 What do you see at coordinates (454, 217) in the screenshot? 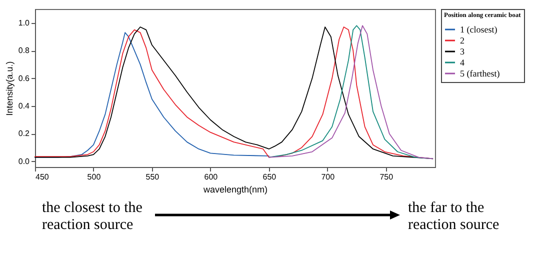
I see `text: the far to the reaction source` at bounding box center [454, 217].